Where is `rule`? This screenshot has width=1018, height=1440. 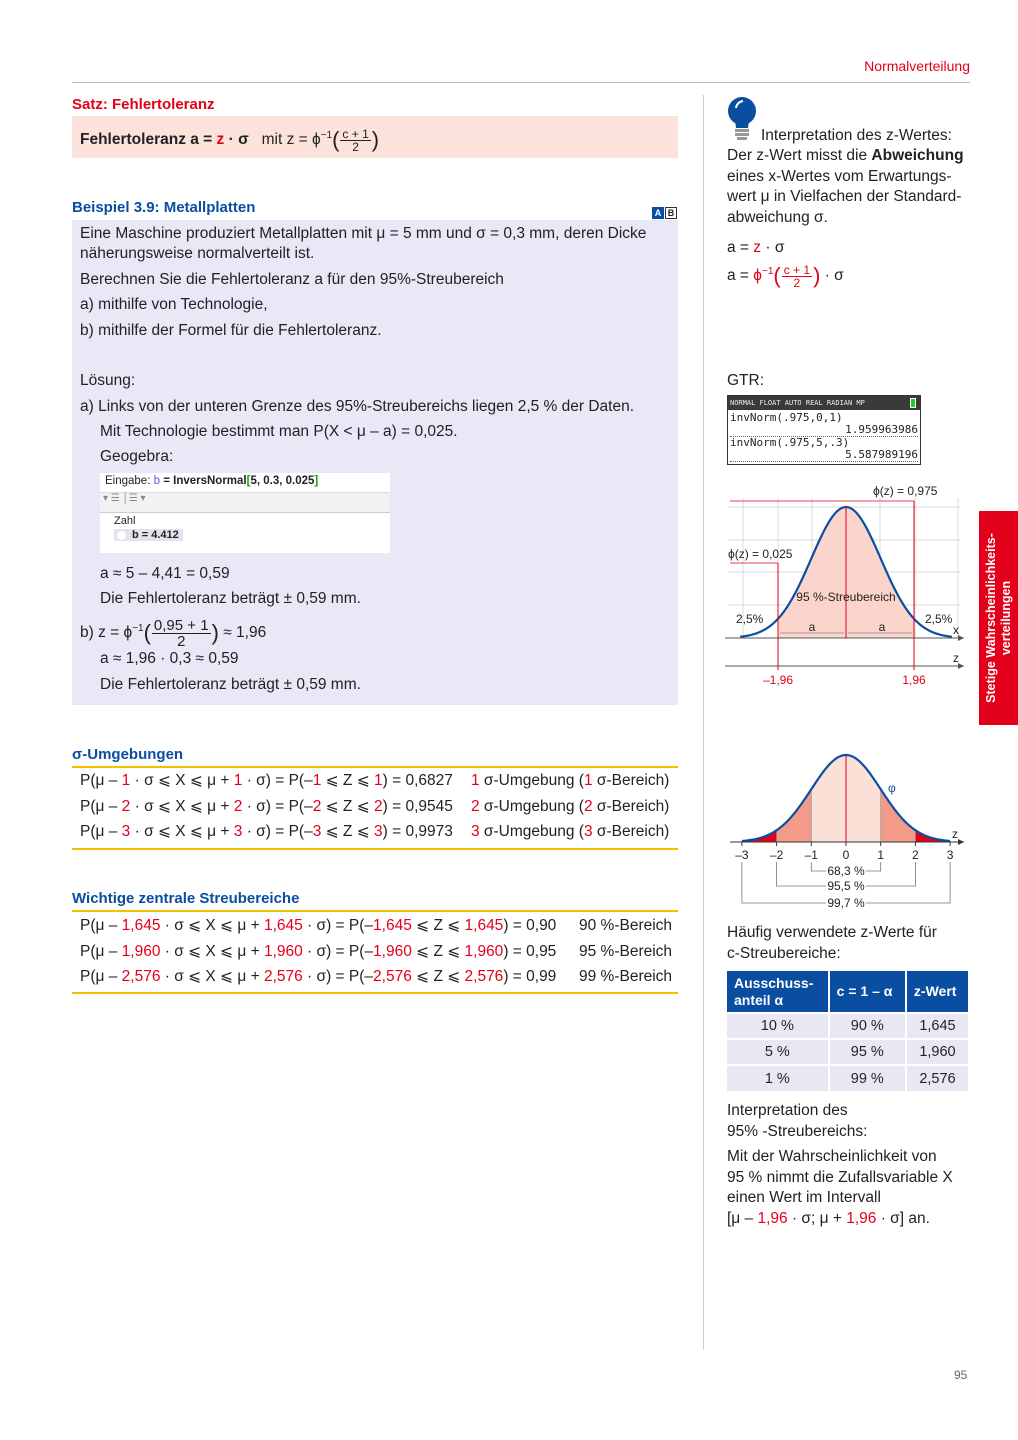 rule is located at coordinates (375, 849).